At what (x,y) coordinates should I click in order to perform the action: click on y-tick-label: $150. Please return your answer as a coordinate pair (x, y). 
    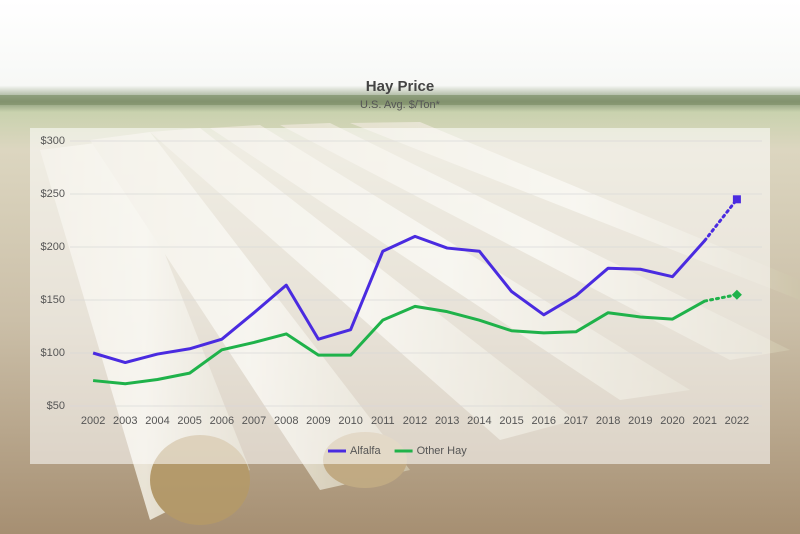
    Looking at the image, I should click on (53, 300).